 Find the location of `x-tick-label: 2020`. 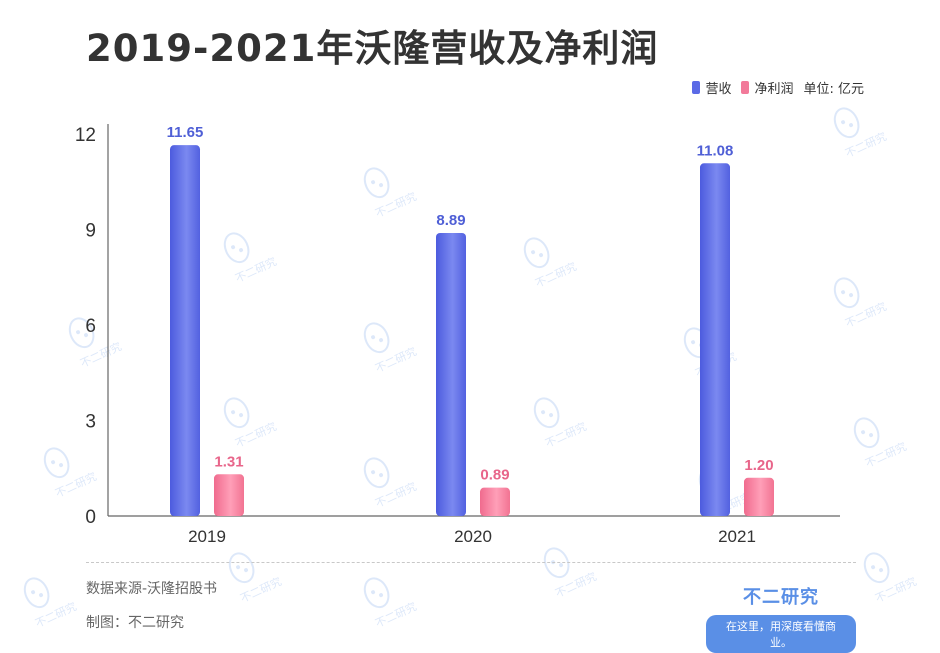

x-tick-label: 2020 is located at coordinates (473, 536).